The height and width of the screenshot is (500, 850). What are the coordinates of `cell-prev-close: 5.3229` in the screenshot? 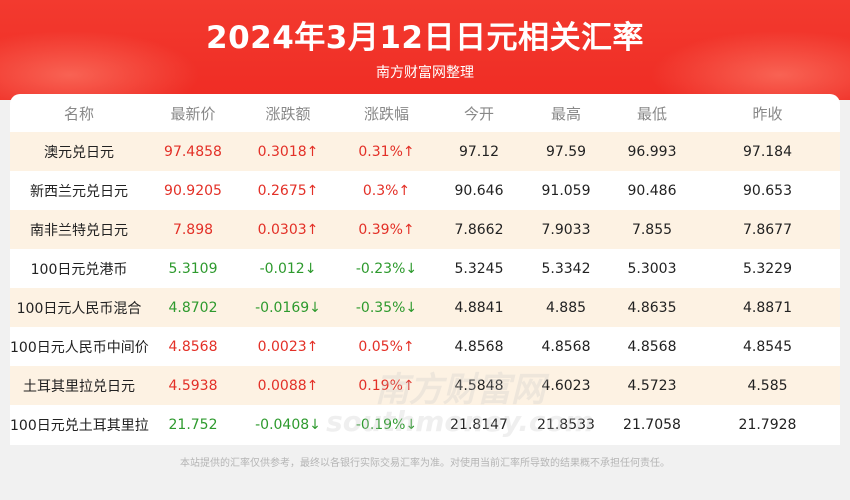 It's located at (767, 268).